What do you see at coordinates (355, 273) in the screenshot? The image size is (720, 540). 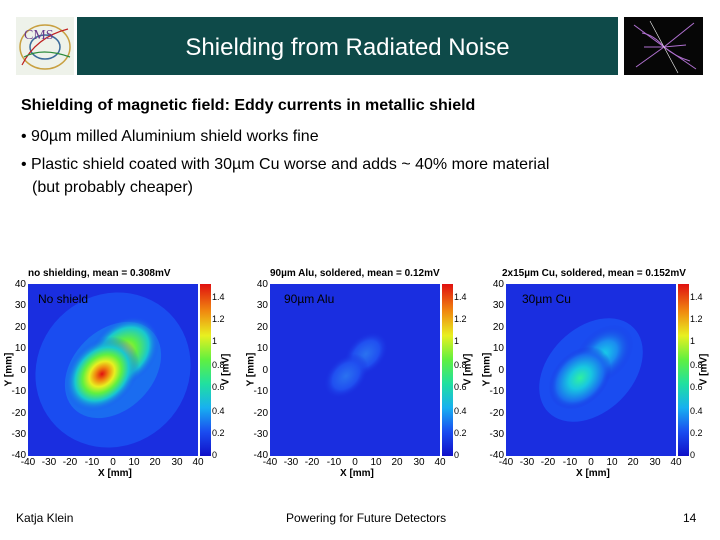 I see `plot-title: 90µm Alu, soldered, mean = 0.12mV` at bounding box center [355, 273].